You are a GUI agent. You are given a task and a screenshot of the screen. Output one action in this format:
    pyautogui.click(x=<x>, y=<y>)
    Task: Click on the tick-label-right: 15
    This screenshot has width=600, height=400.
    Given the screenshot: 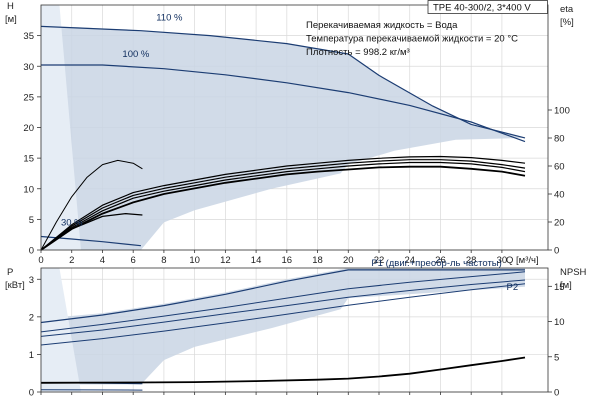 What is the action you would take?
    pyautogui.click(x=559, y=287)
    